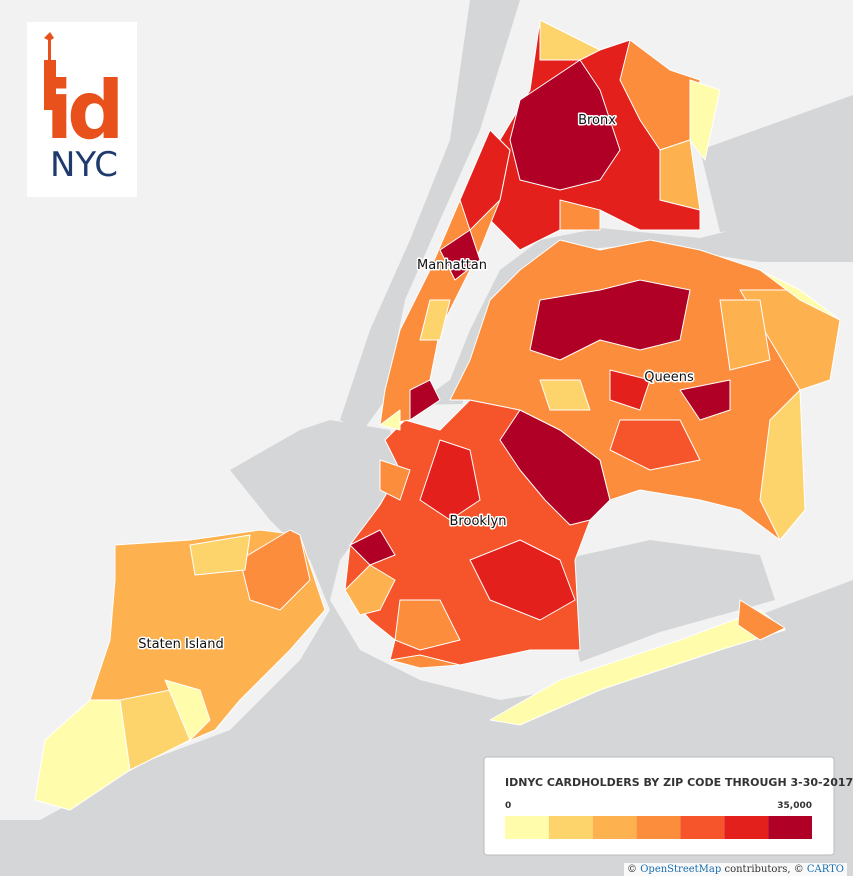 Image resolution: width=853 pixels, height=876 pixels. I want to click on carto-link: CARTO, so click(825, 869).